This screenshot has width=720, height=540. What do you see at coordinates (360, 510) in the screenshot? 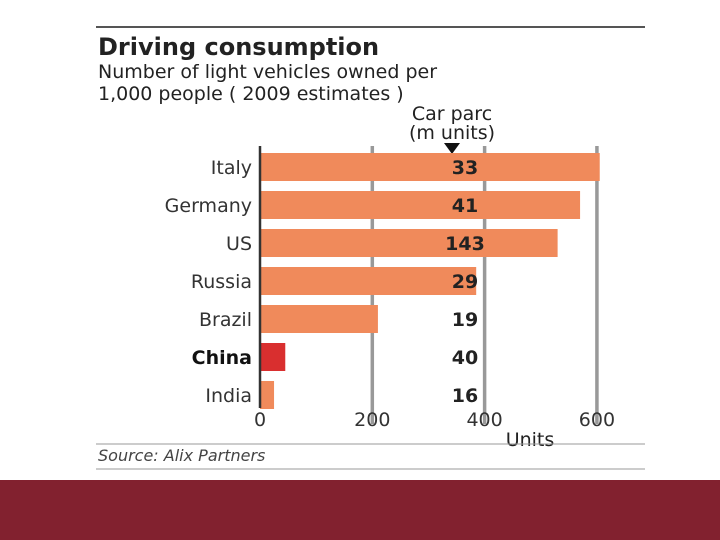
I see `footer-band` at bounding box center [360, 510].